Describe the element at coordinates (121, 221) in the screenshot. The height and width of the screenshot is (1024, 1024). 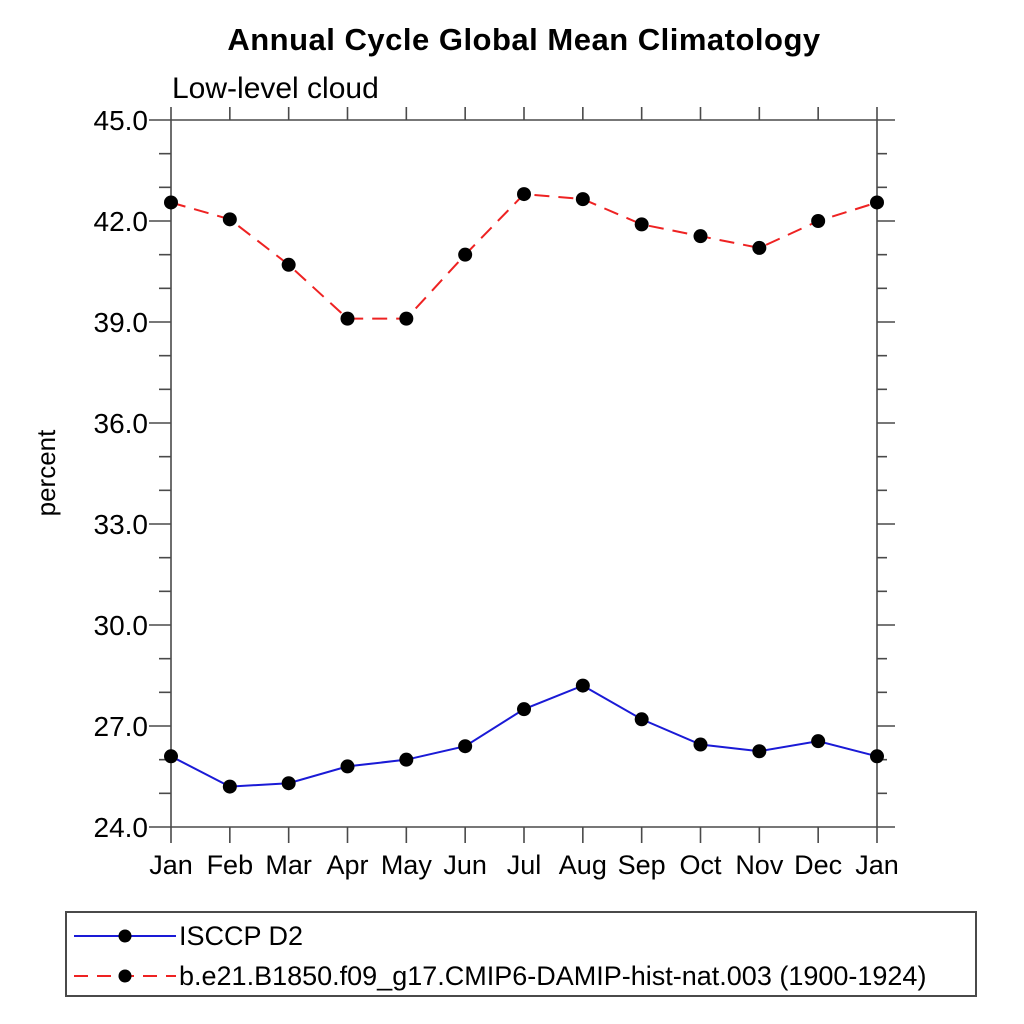
I see `y-tick-label: 42.0` at that location.